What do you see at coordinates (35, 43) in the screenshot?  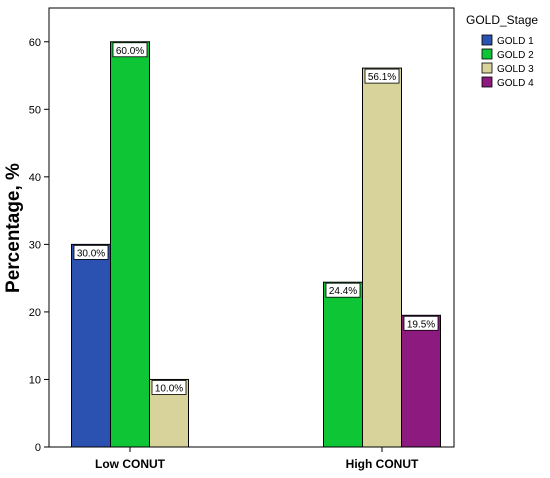 I see `y-tick-label: 60` at bounding box center [35, 43].